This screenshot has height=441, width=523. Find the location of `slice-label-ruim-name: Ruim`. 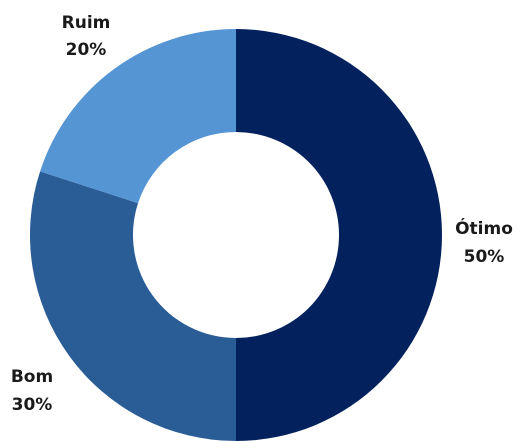

slice-label-ruim-name: Ruim is located at coordinates (86, 23).